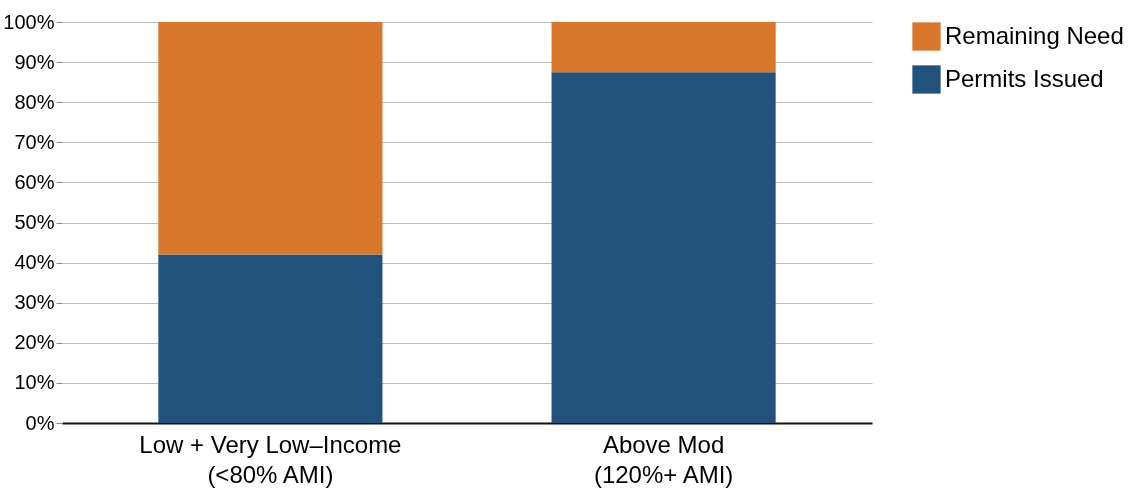  What do you see at coordinates (1024, 78) in the screenshot?
I see `legend-label: Permits Issued` at bounding box center [1024, 78].